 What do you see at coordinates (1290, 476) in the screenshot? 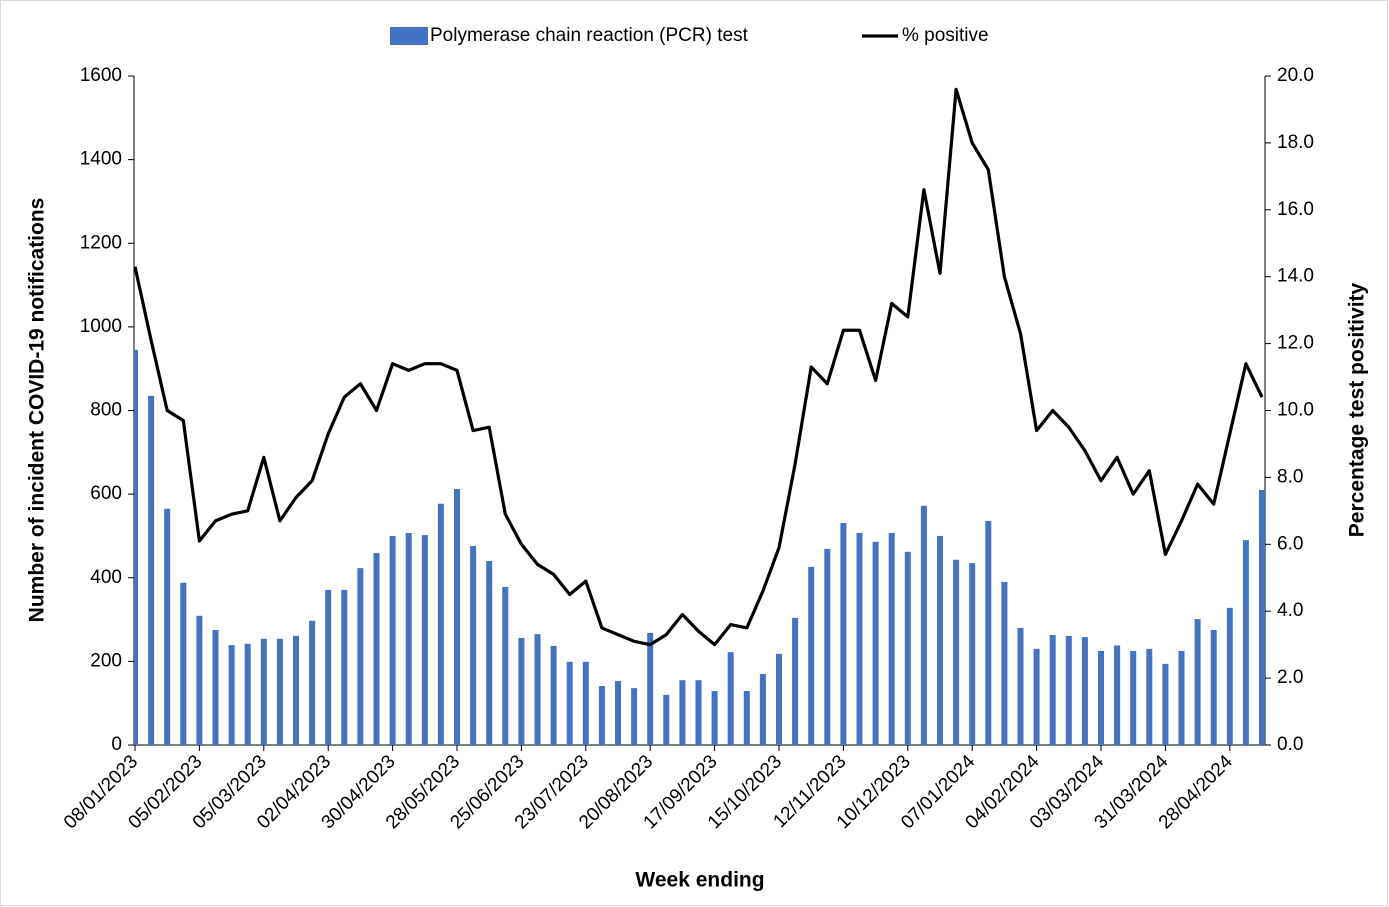
I see `y2-tick-label: 8.0` at bounding box center [1290, 476].